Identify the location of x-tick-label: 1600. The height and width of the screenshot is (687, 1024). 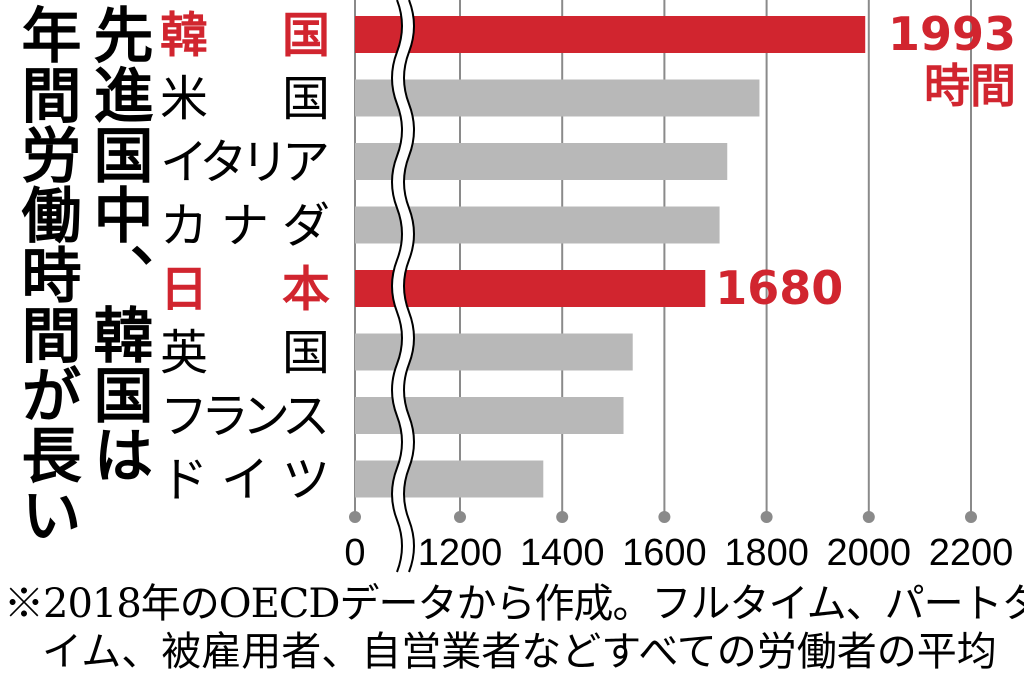
(664, 553).